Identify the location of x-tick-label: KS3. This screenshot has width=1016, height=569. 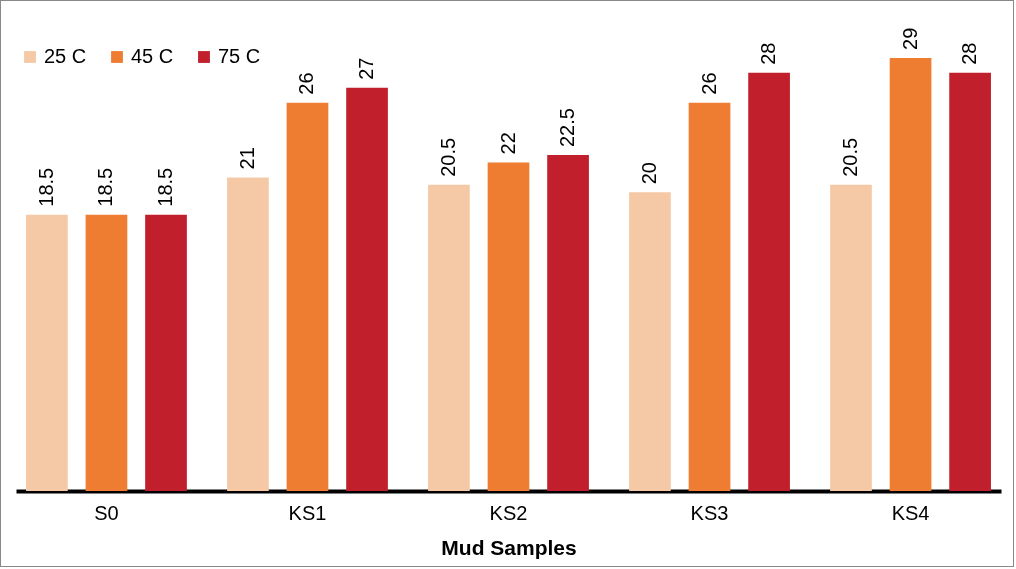
(709, 512).